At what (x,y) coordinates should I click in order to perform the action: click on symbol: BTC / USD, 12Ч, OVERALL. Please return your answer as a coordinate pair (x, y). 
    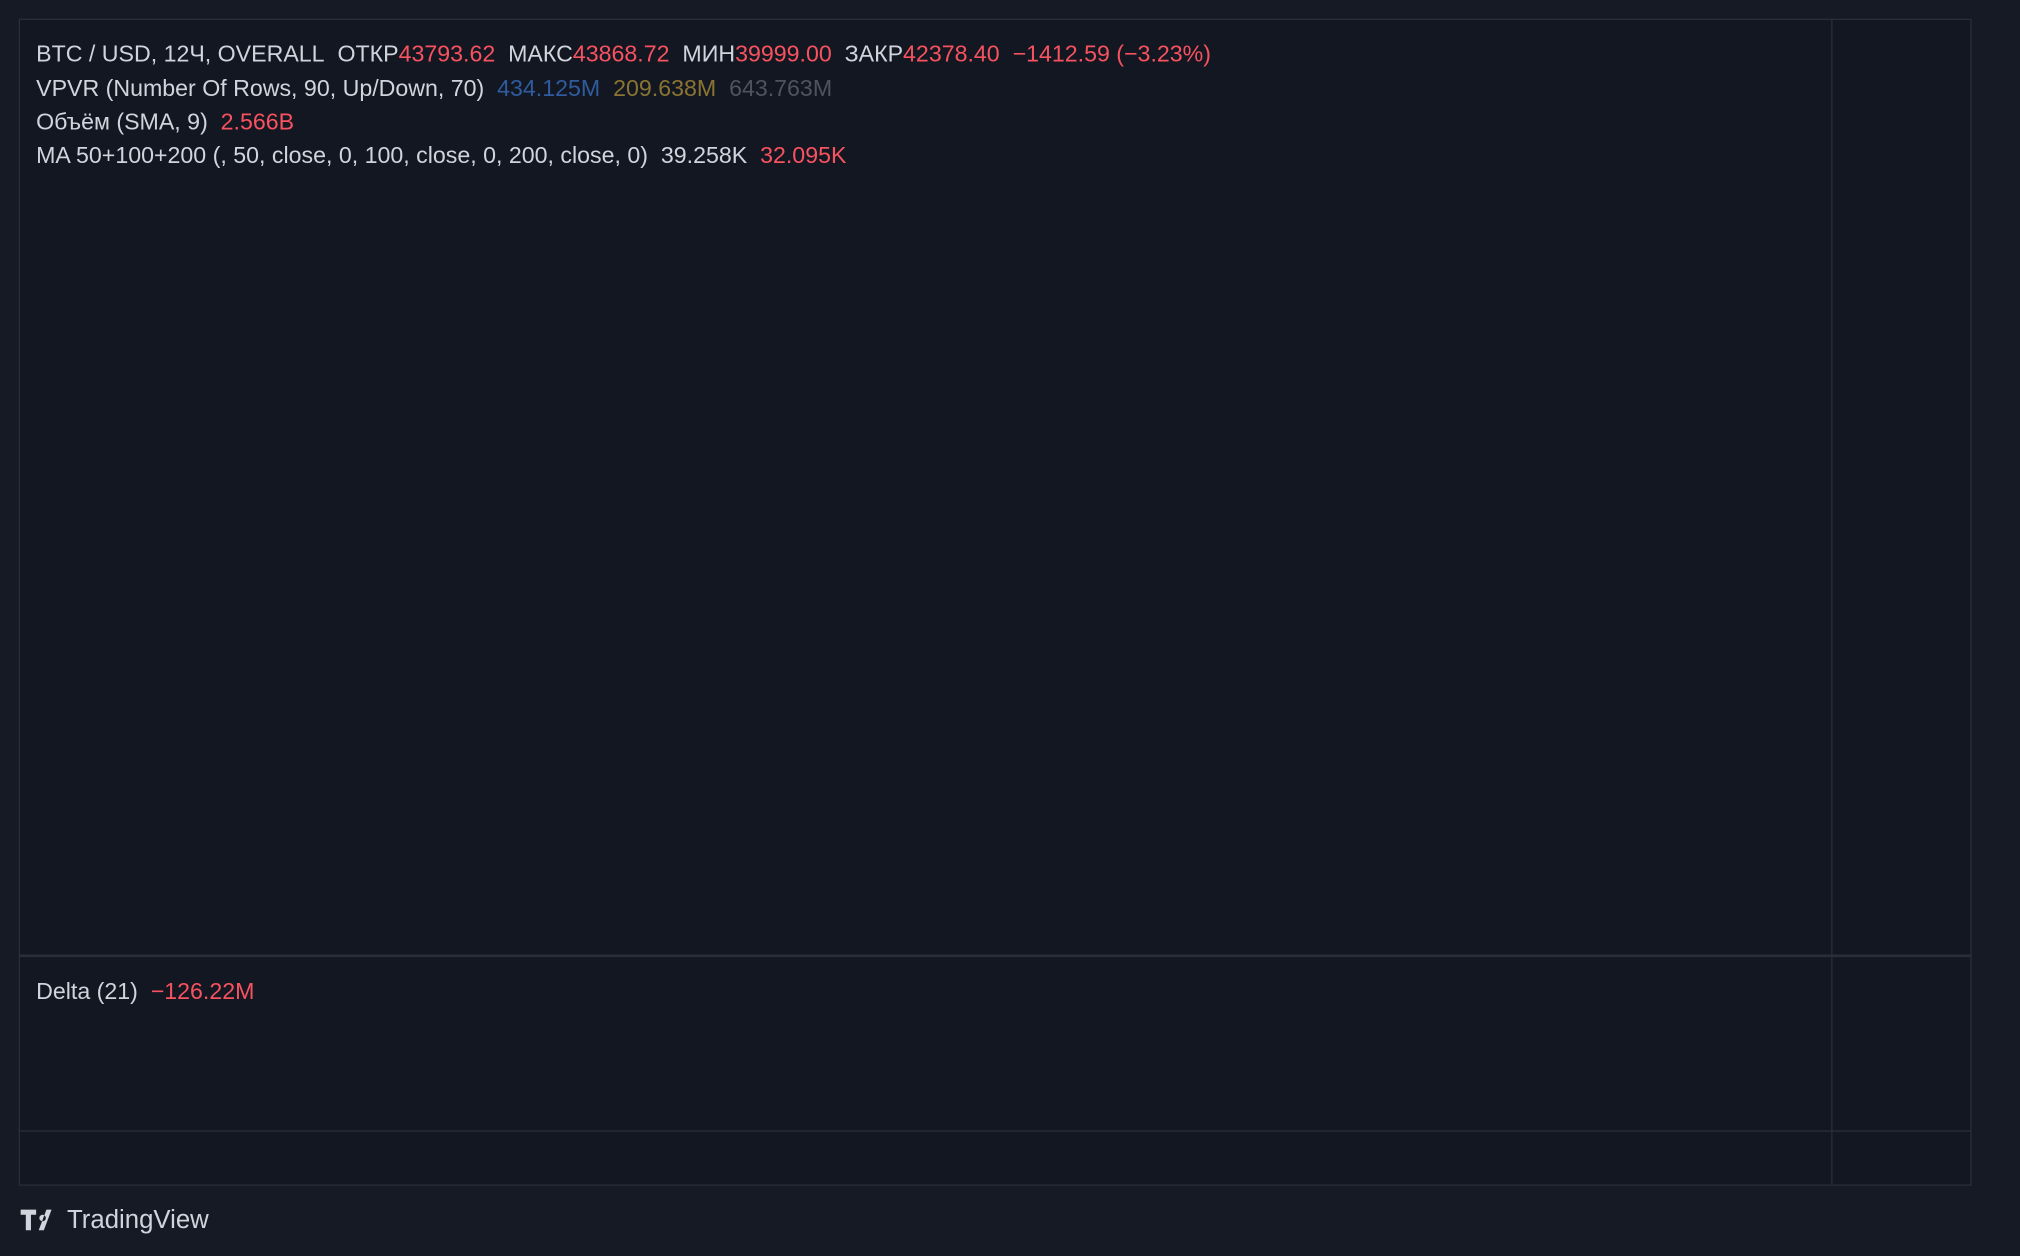
    Looking at the image, I should click on (180, 54).